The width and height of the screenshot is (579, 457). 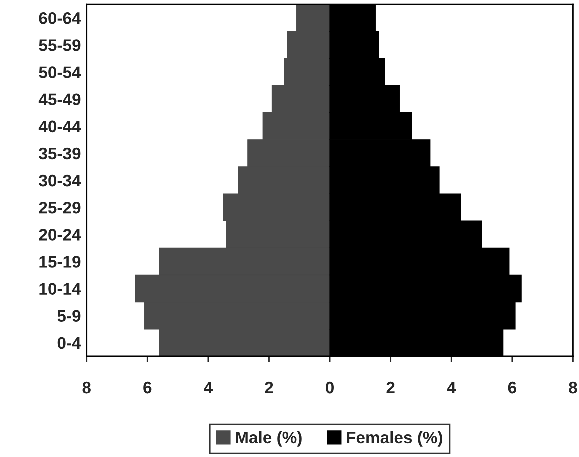 I want to click on y-tick-label: 5-9, so click(x=69, y=316).